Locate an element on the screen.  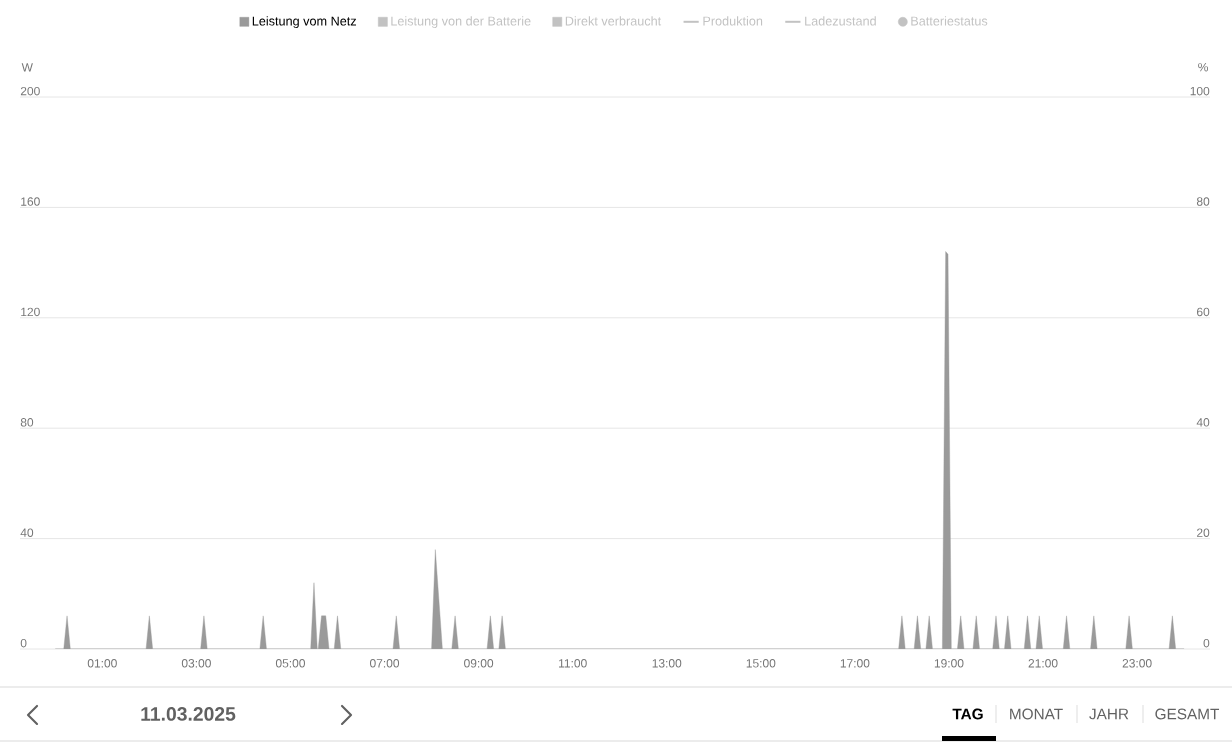
text: JAHR is located at coordinates (1109, 714).